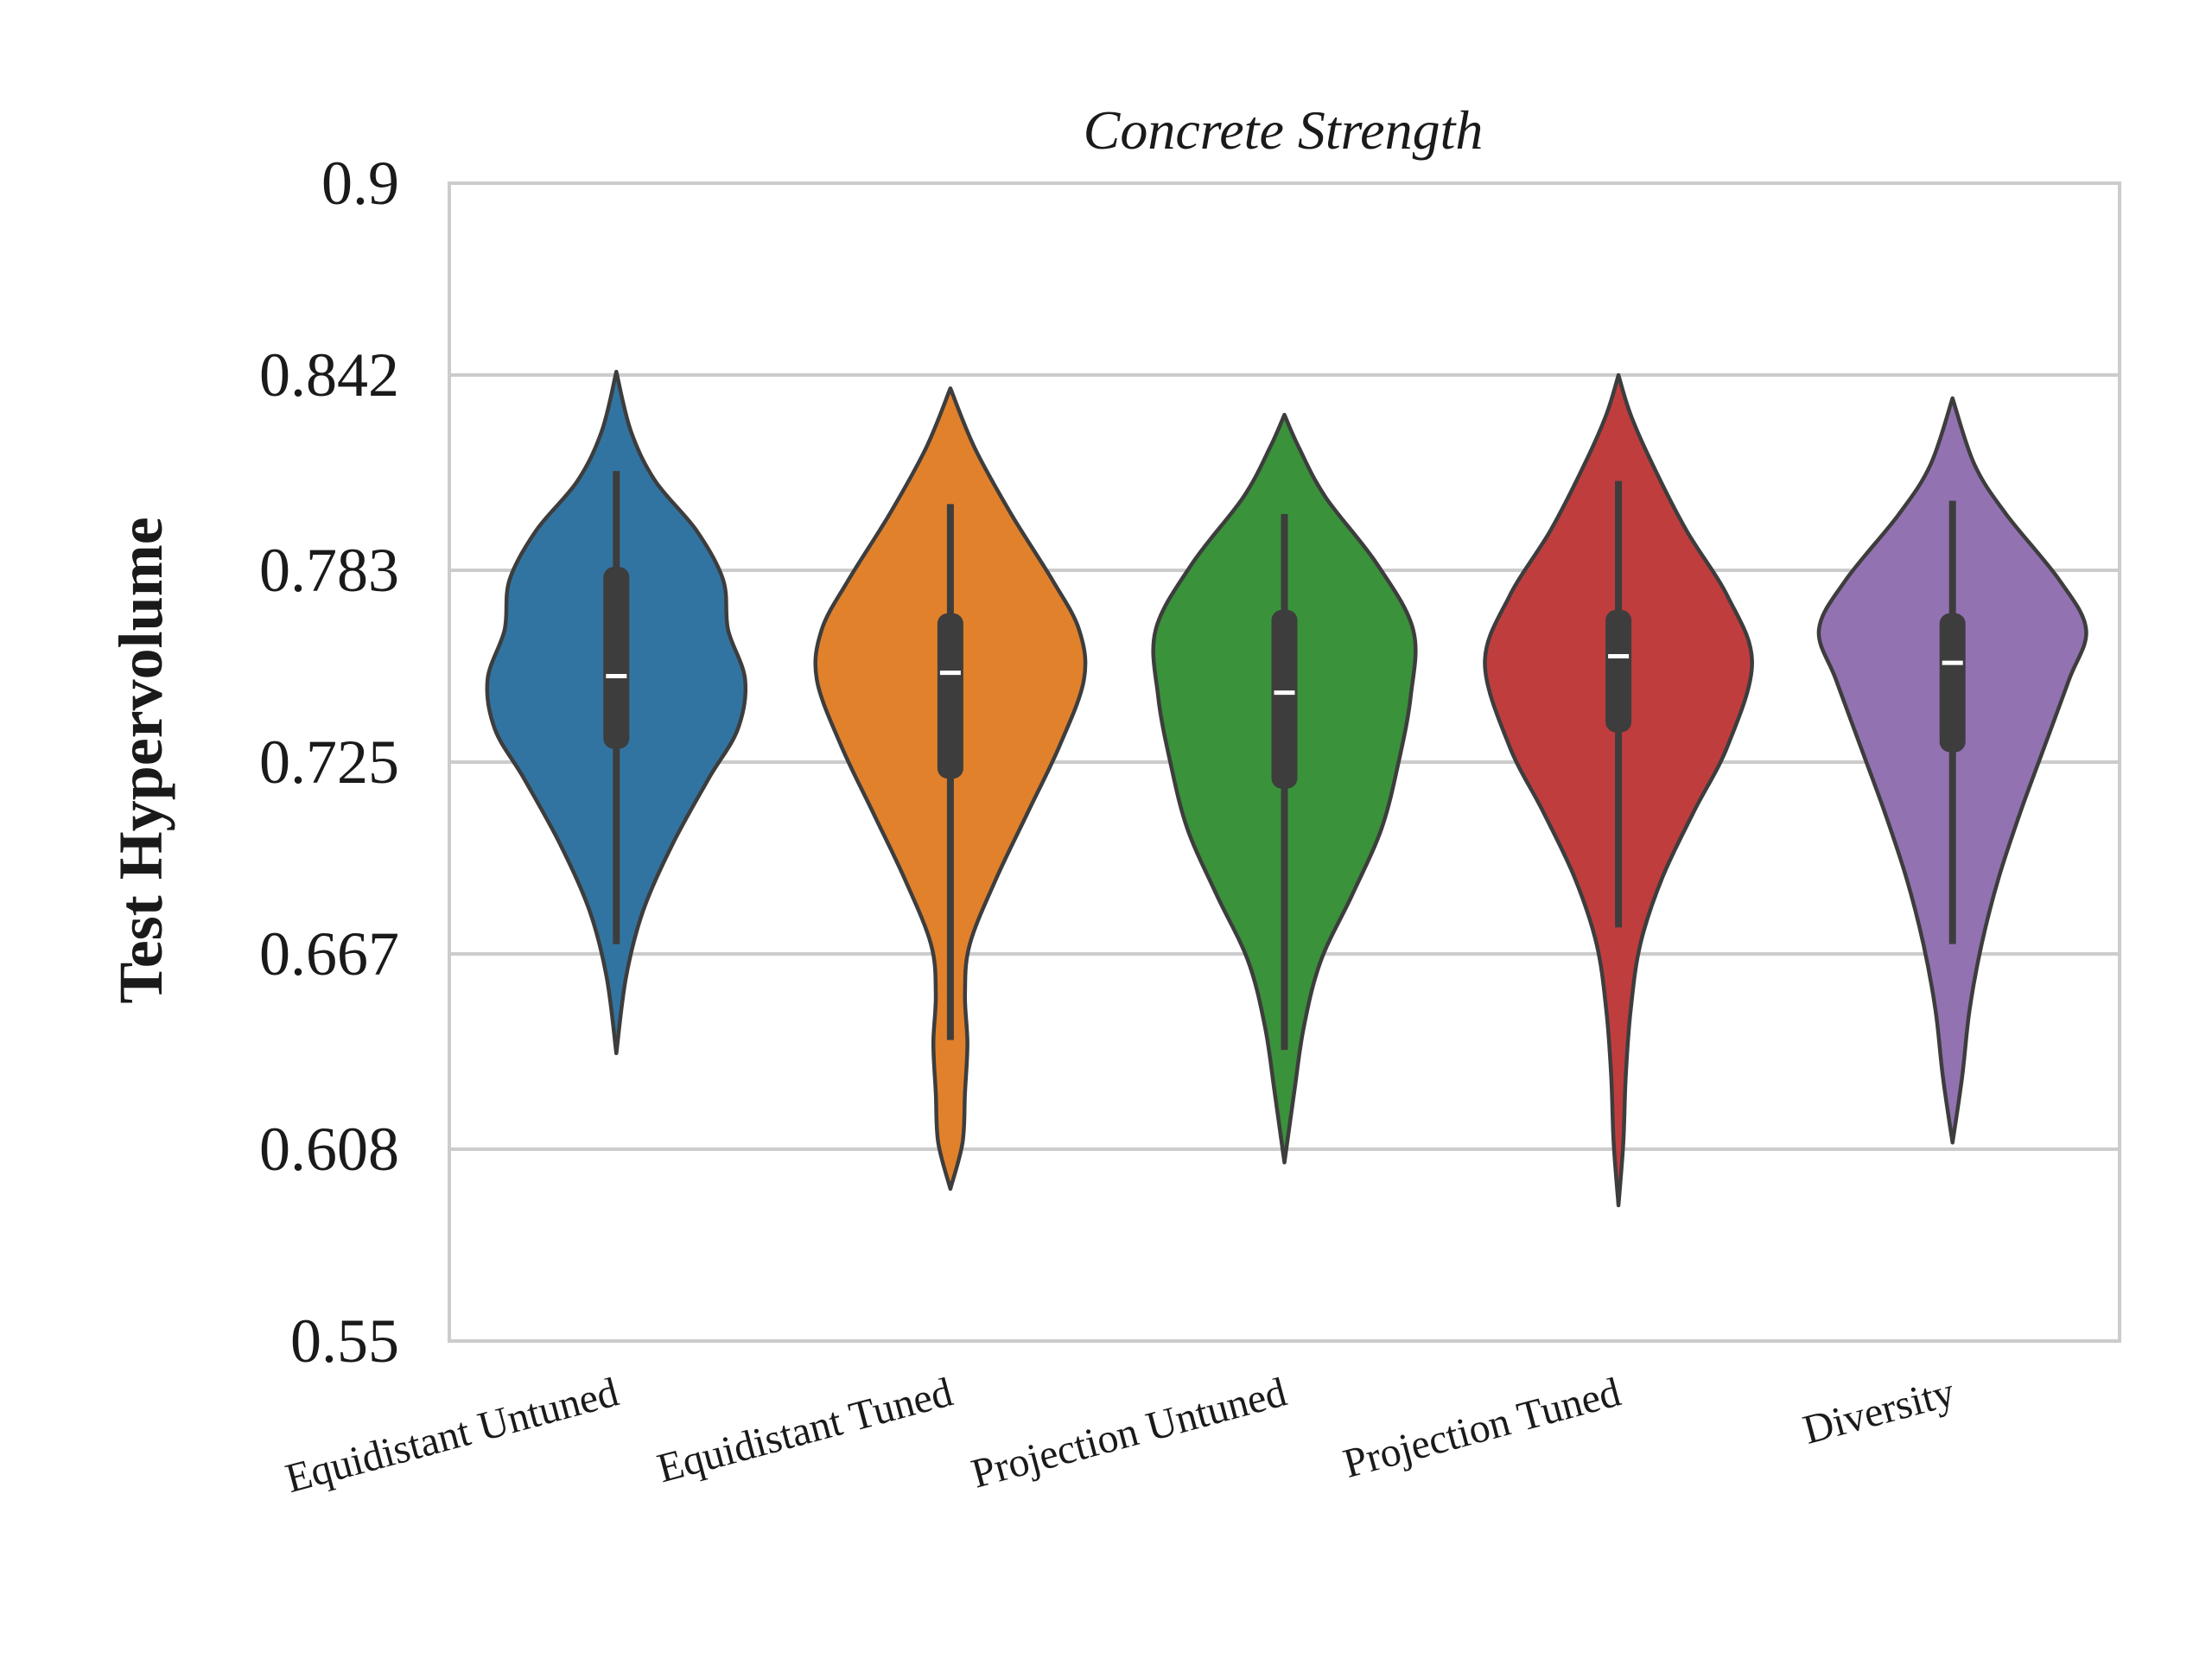  Describe the element at coordinates (140, 760) in the screenshot. I see `y-axis-label: Test Hypervolume` at that location.